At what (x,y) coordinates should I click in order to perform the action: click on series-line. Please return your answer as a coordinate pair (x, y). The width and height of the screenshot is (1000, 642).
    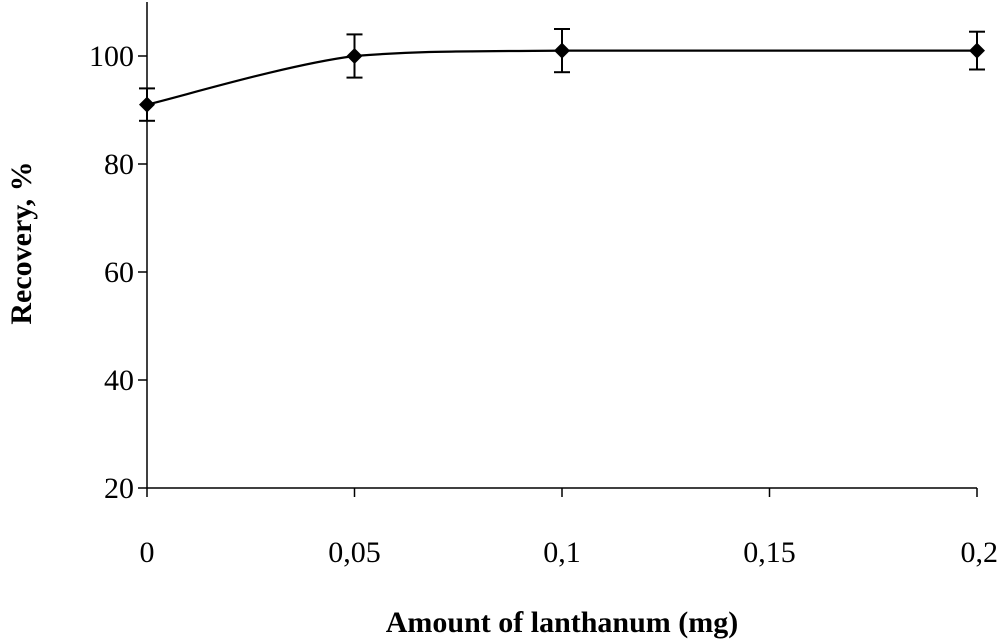
    Looking at the image, I should click on (561, 77).